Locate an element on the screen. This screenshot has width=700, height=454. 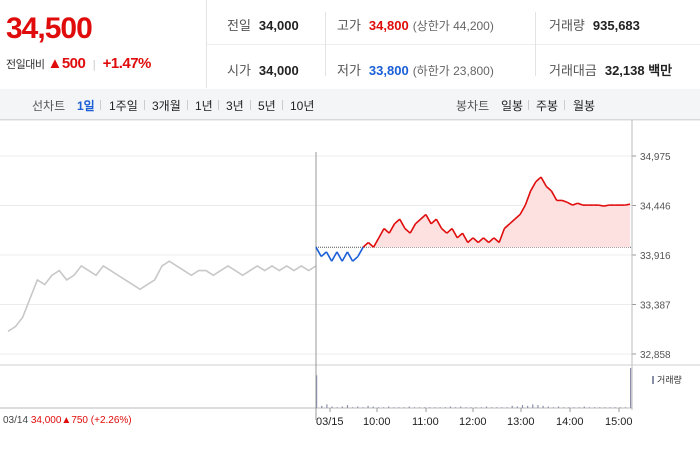
tab-1day: 1일 is located at coordinates (86, 106).